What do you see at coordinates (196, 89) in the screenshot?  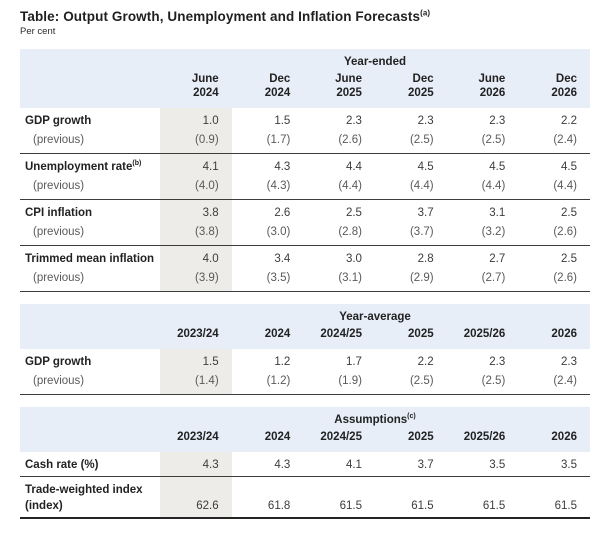 I see `column-header: June 2024` at bounding box center [196, 89].